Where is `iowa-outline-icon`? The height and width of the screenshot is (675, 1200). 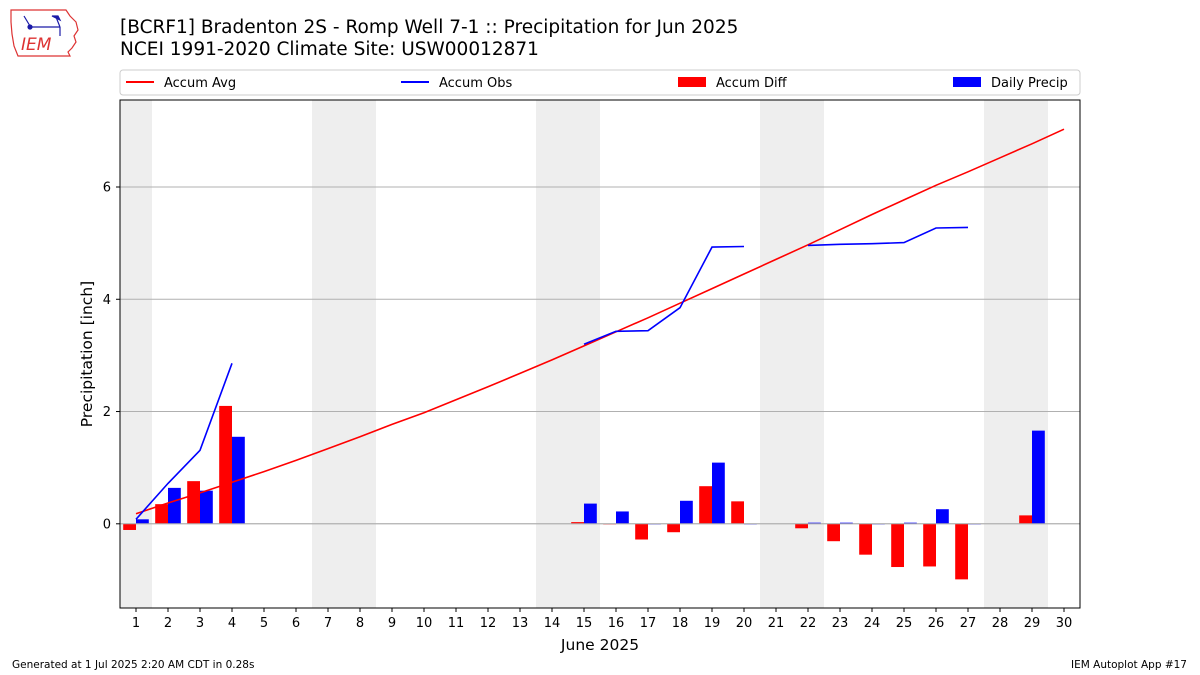 iowa-outline-icon is located at coordinates (44, 33).